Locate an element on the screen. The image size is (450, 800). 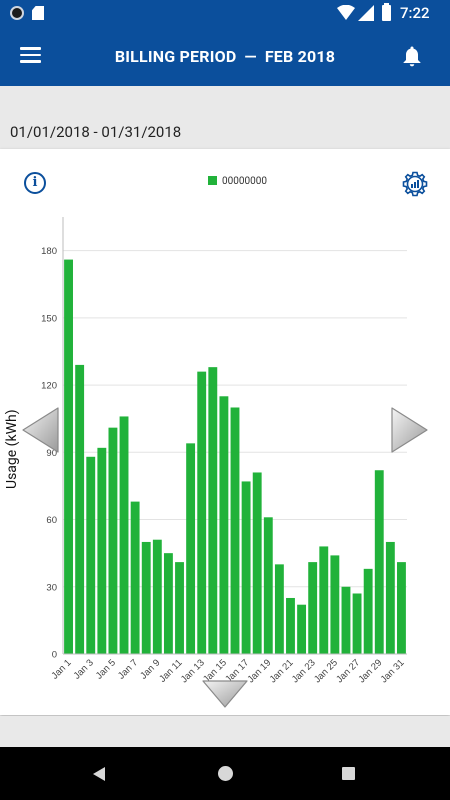
back-button is located at coordinates (99, 774).